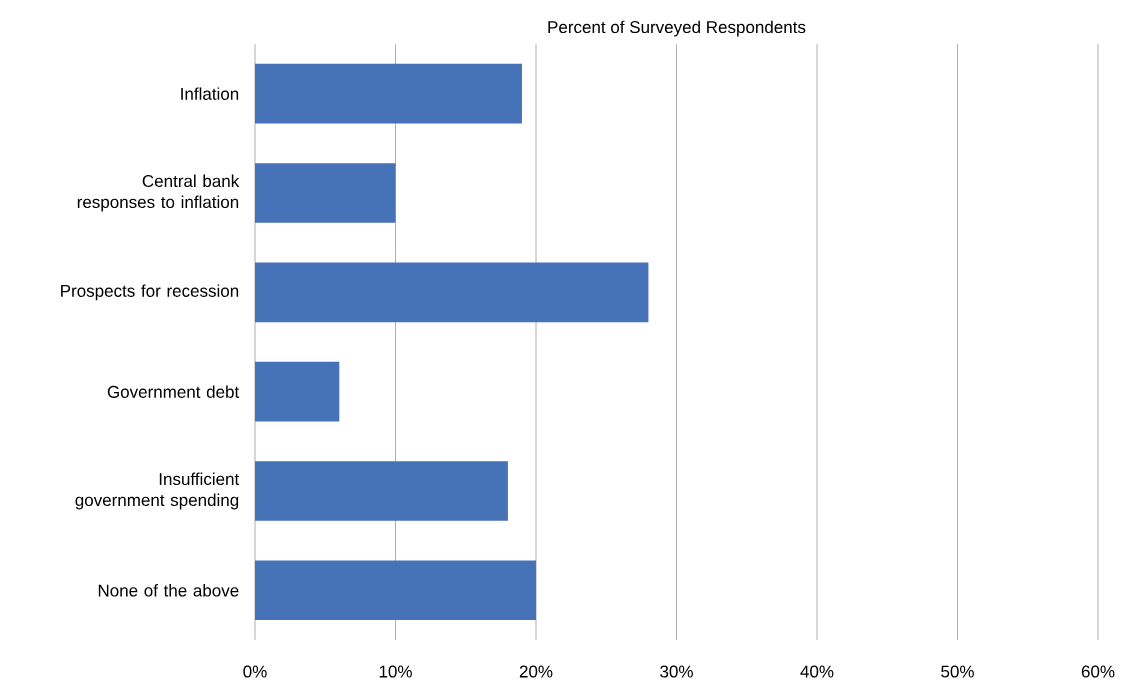 The height and width of the screenshot is (682, 1123). Describe the element at coordinates (677, 28) in the screenshot. I see `x-axis-title: Percent of Surveyed Respondents` at that location.